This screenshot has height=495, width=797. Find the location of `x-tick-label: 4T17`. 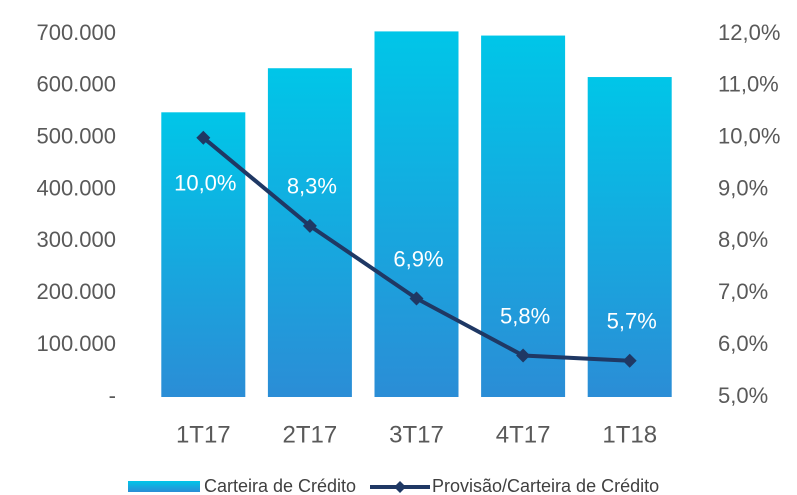

x-tick-label: 4T17 is located at coordinates (523, 434).